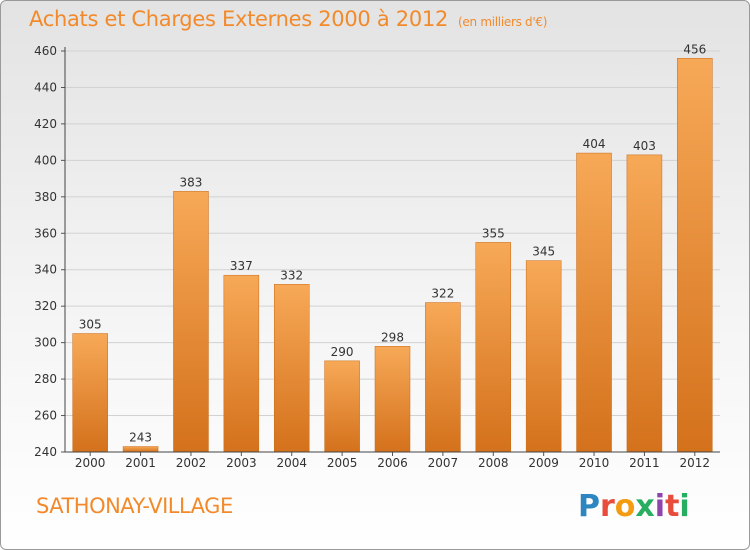 The image size is (750, 550). Describe the element at coordinates (45, 197) in the screenshot. I see `y-tick-label: 380` at that location.